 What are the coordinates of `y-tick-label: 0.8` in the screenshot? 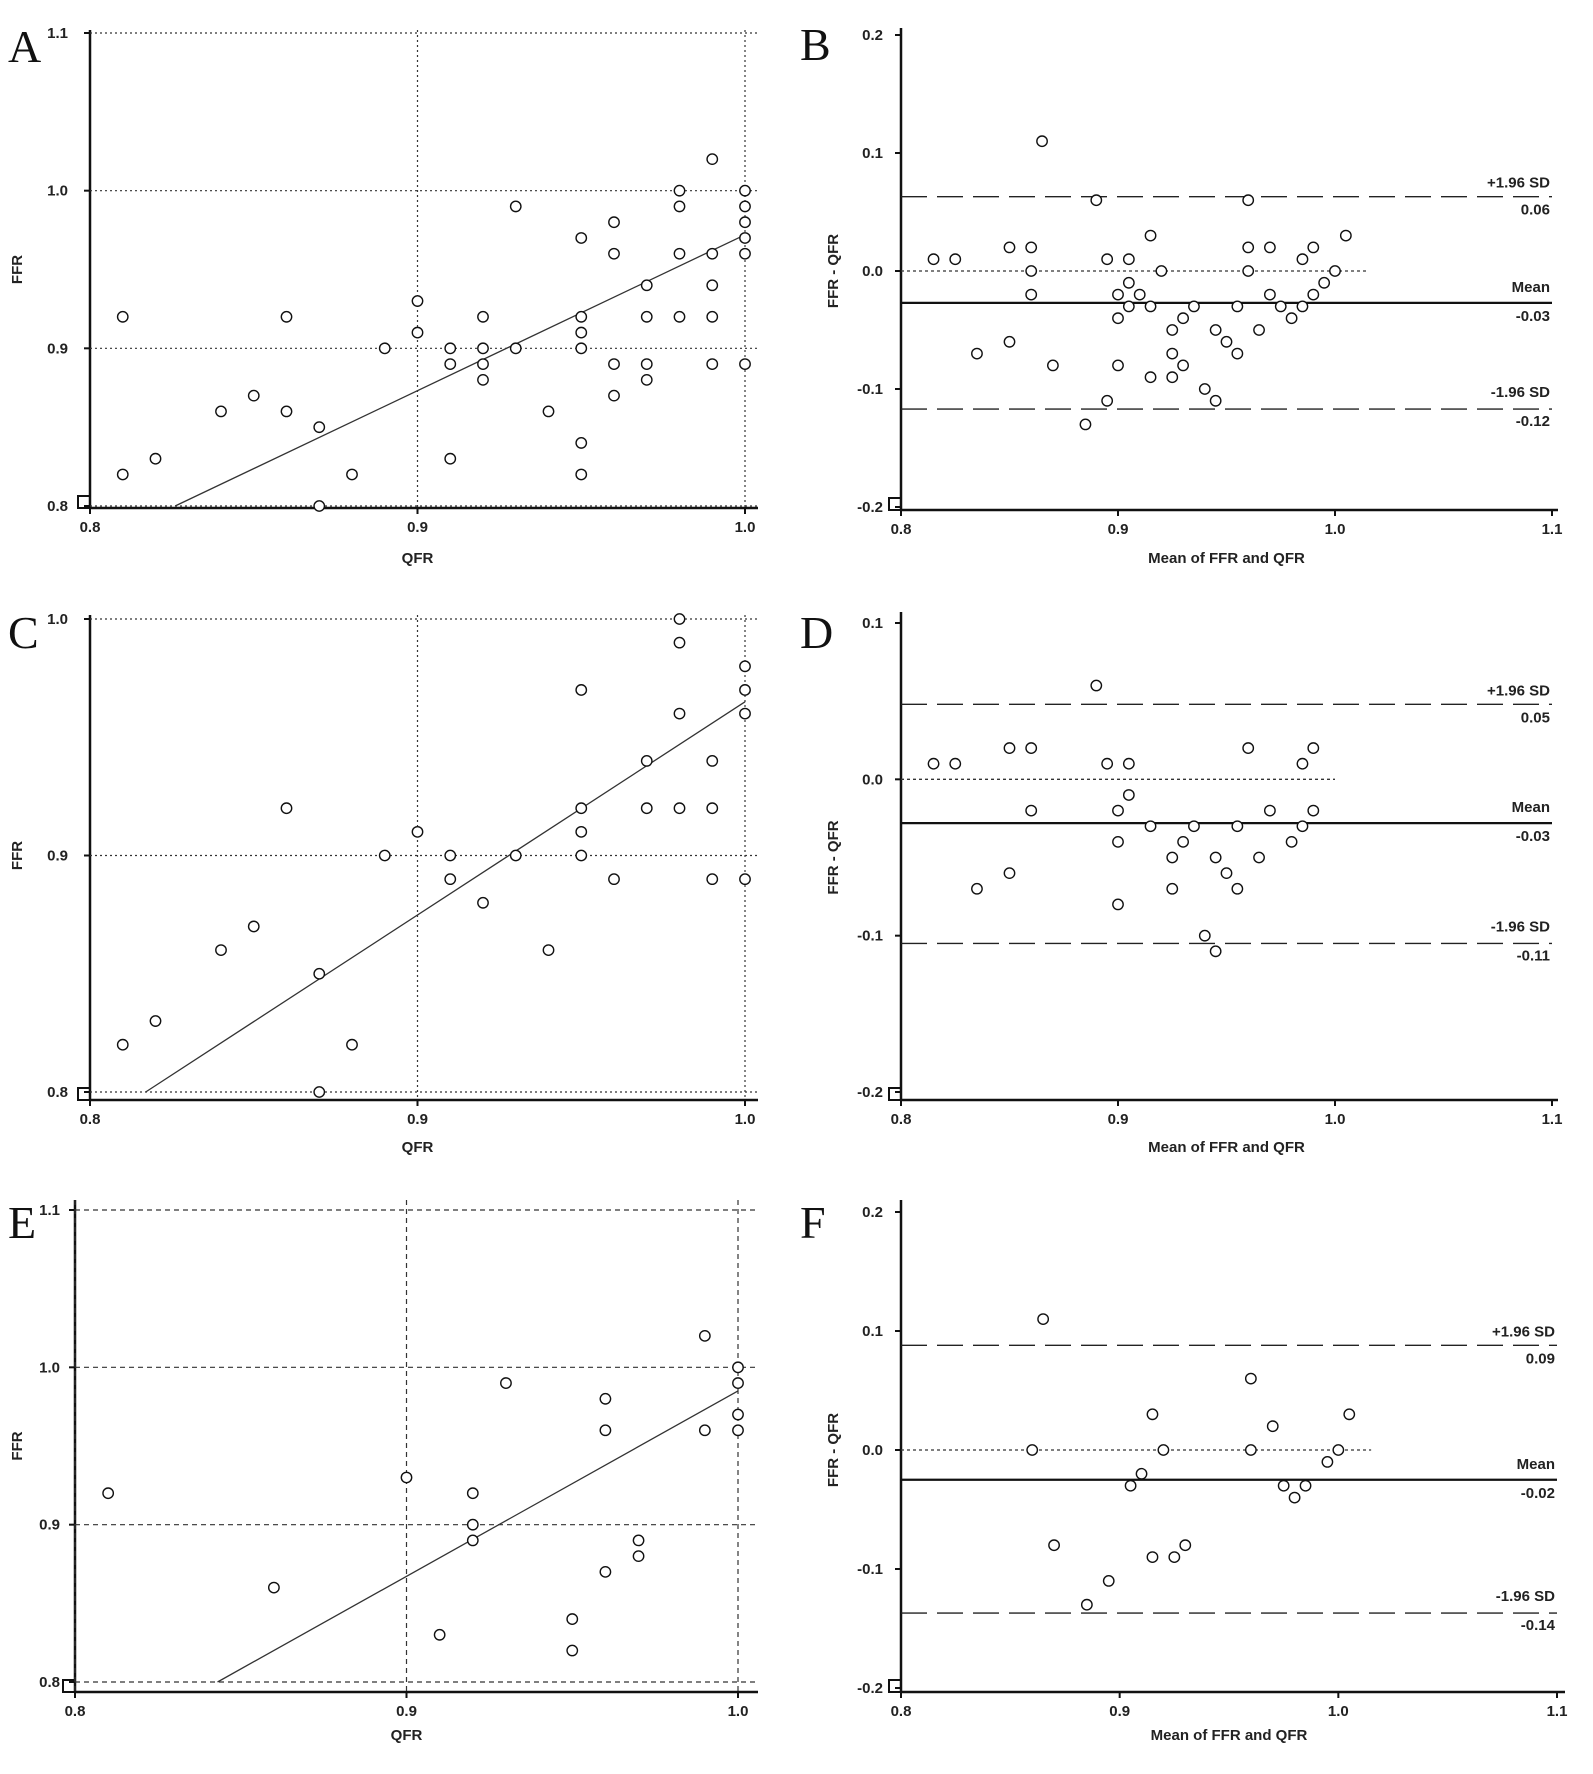 It's located at (57, 506).